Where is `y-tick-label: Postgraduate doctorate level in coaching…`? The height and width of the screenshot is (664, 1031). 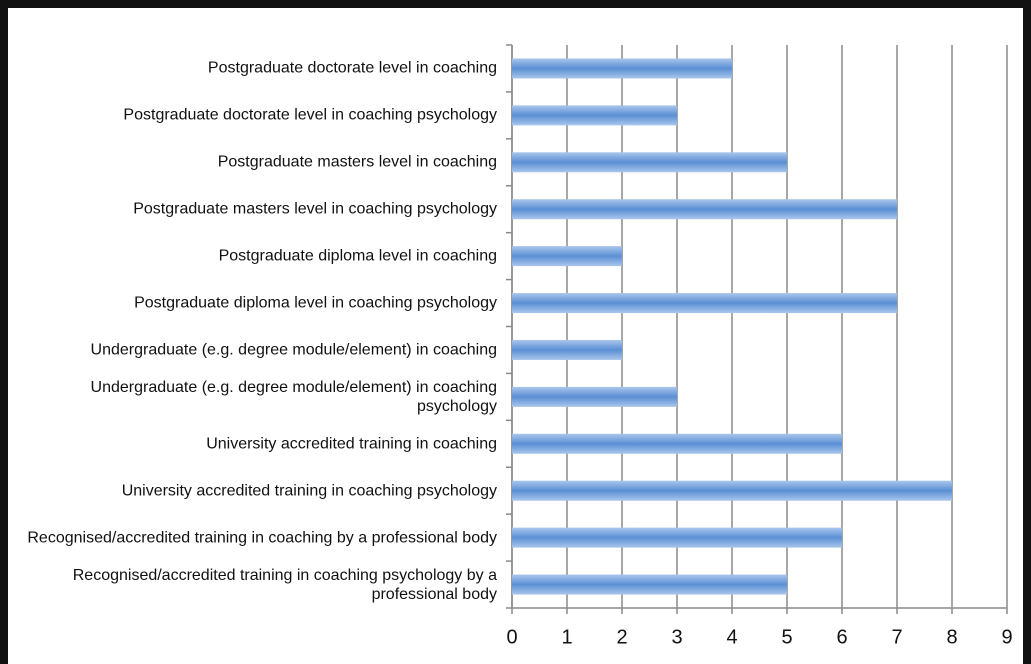 y-tick-label: Postgraduate doctorate level in coaching… is located at coordinates (310, 115).